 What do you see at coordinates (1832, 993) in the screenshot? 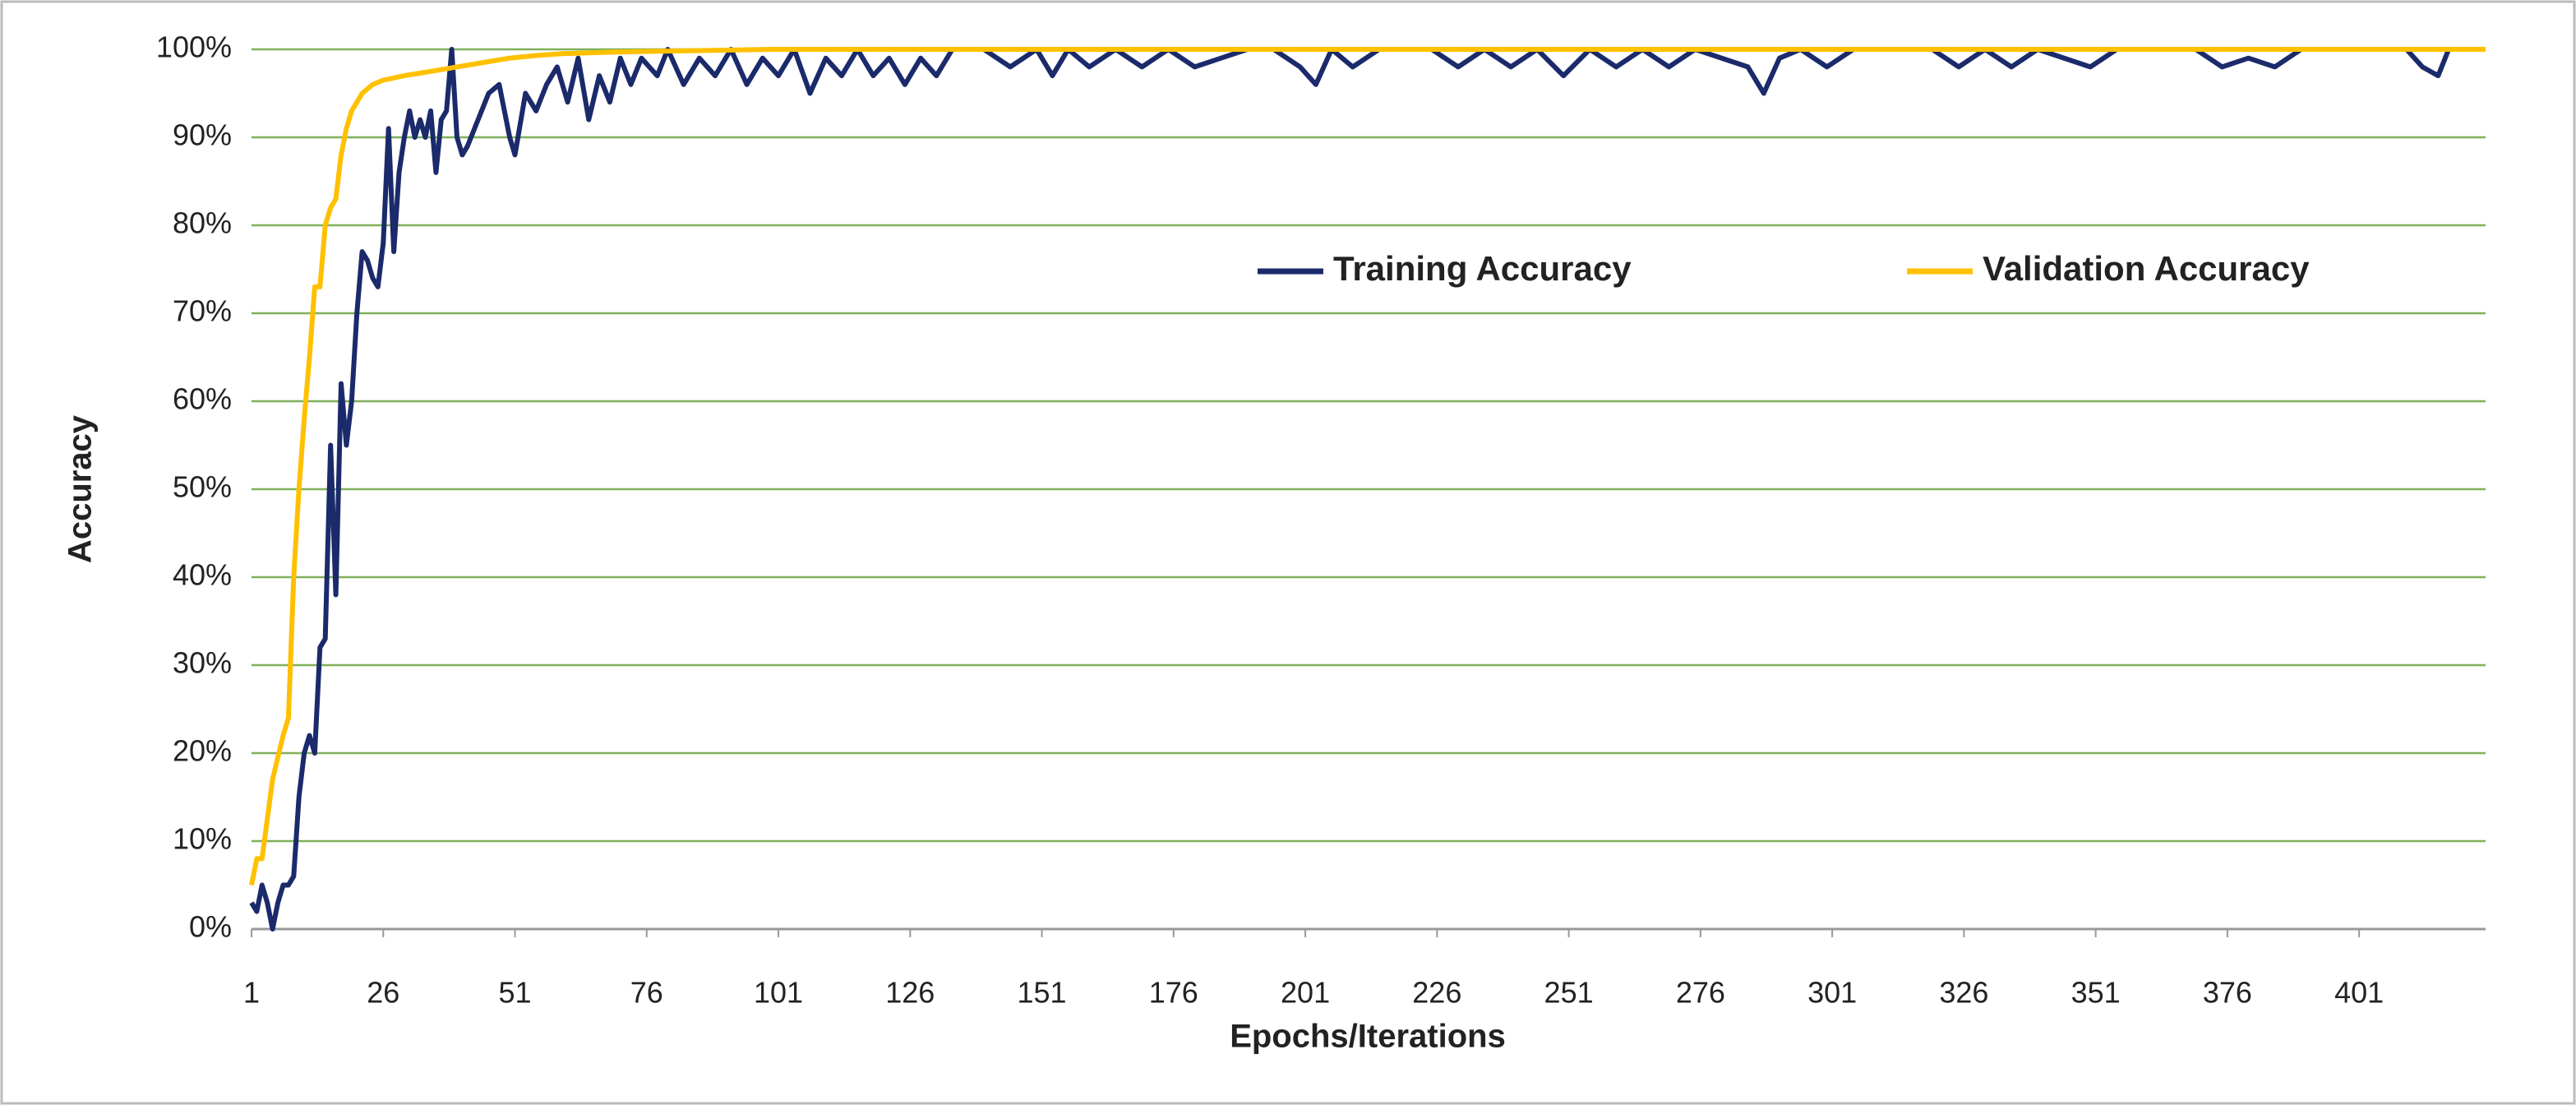
I see `x-tick-label: 301` at bounding box center [1832, 993].